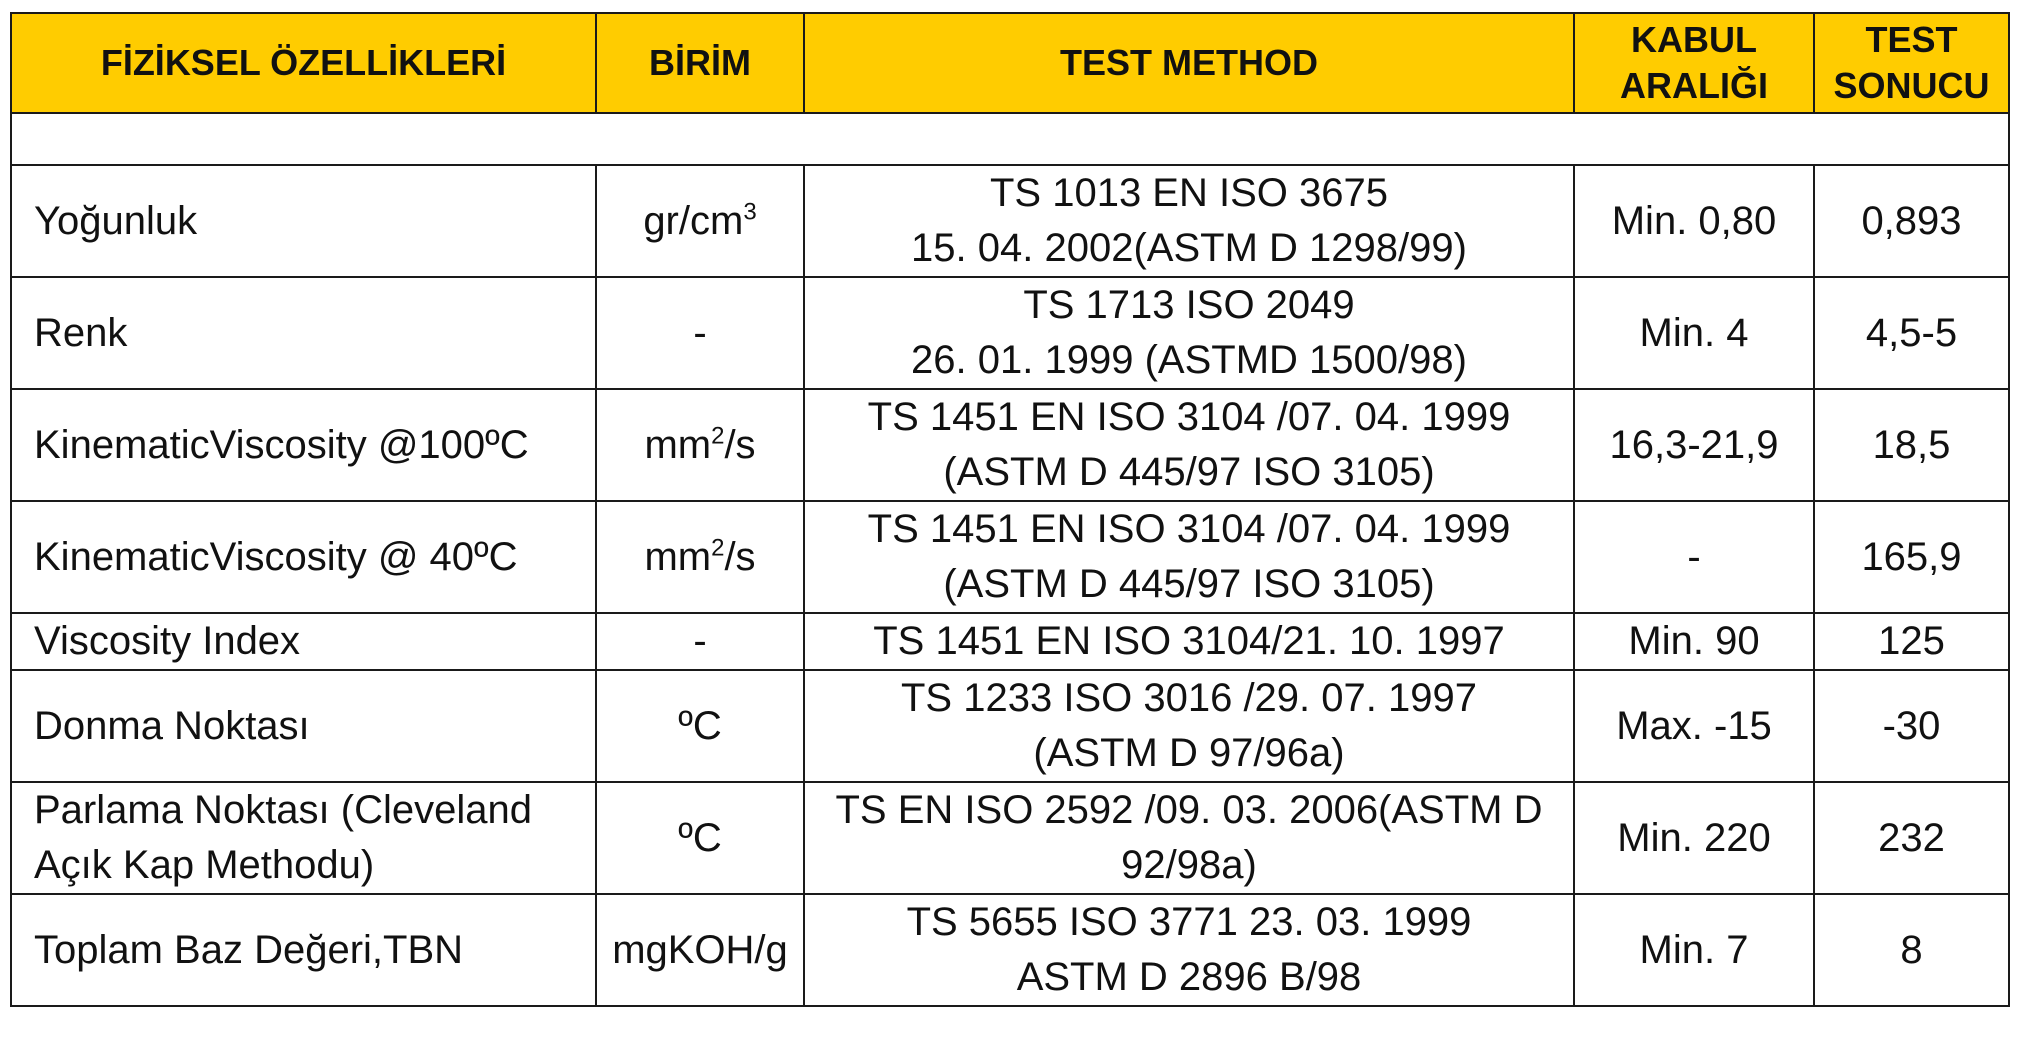  What do you see at coordinates (1694, 726) in the screenshot?
I see `acceptance-range-cell: Max. -15` at bounding box center [1694, 726].